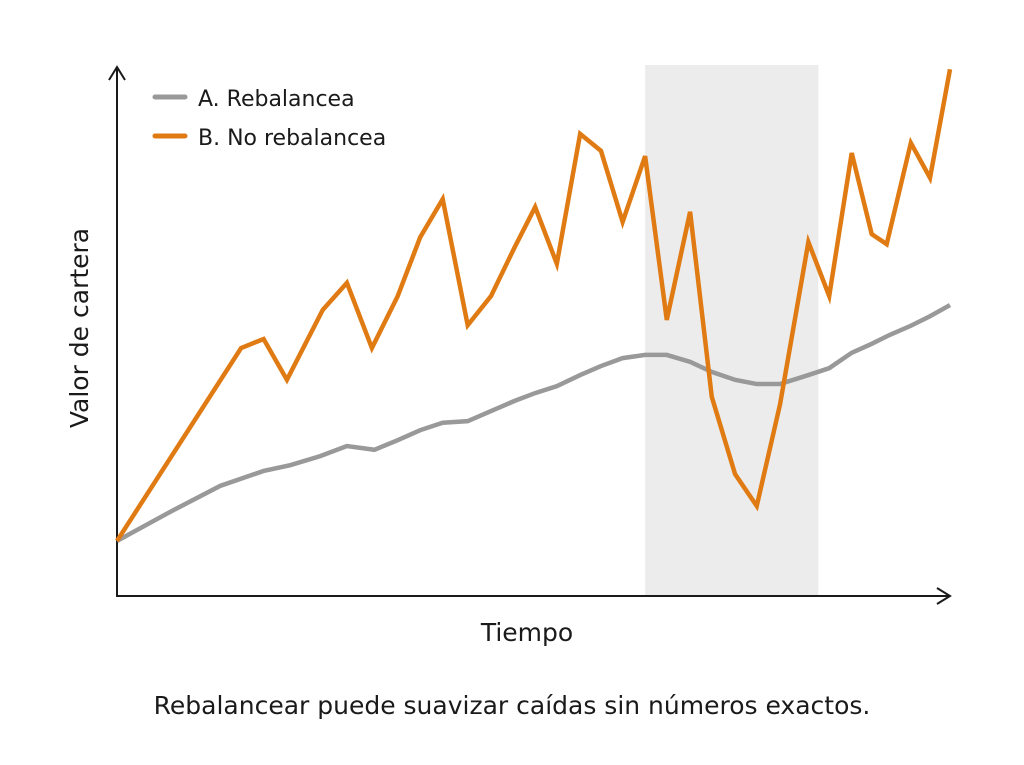  Describe the element at coordinates (117, 73) in the screenshot. I see `y-axis-arrow-icon` at that location.